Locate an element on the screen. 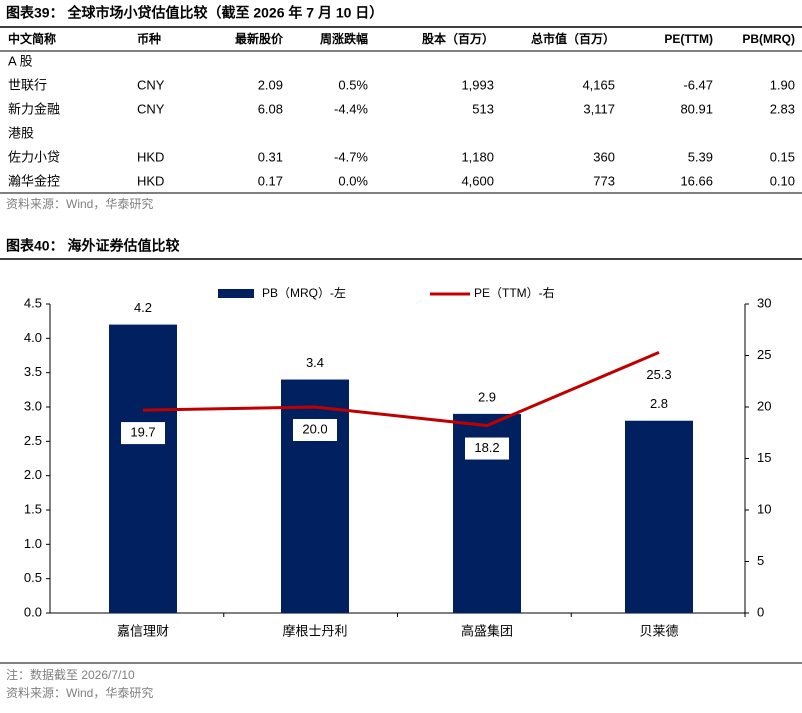 This screenshot has height=713, width=802. bar-label: 3.4 is located at coordinates (315, 362).